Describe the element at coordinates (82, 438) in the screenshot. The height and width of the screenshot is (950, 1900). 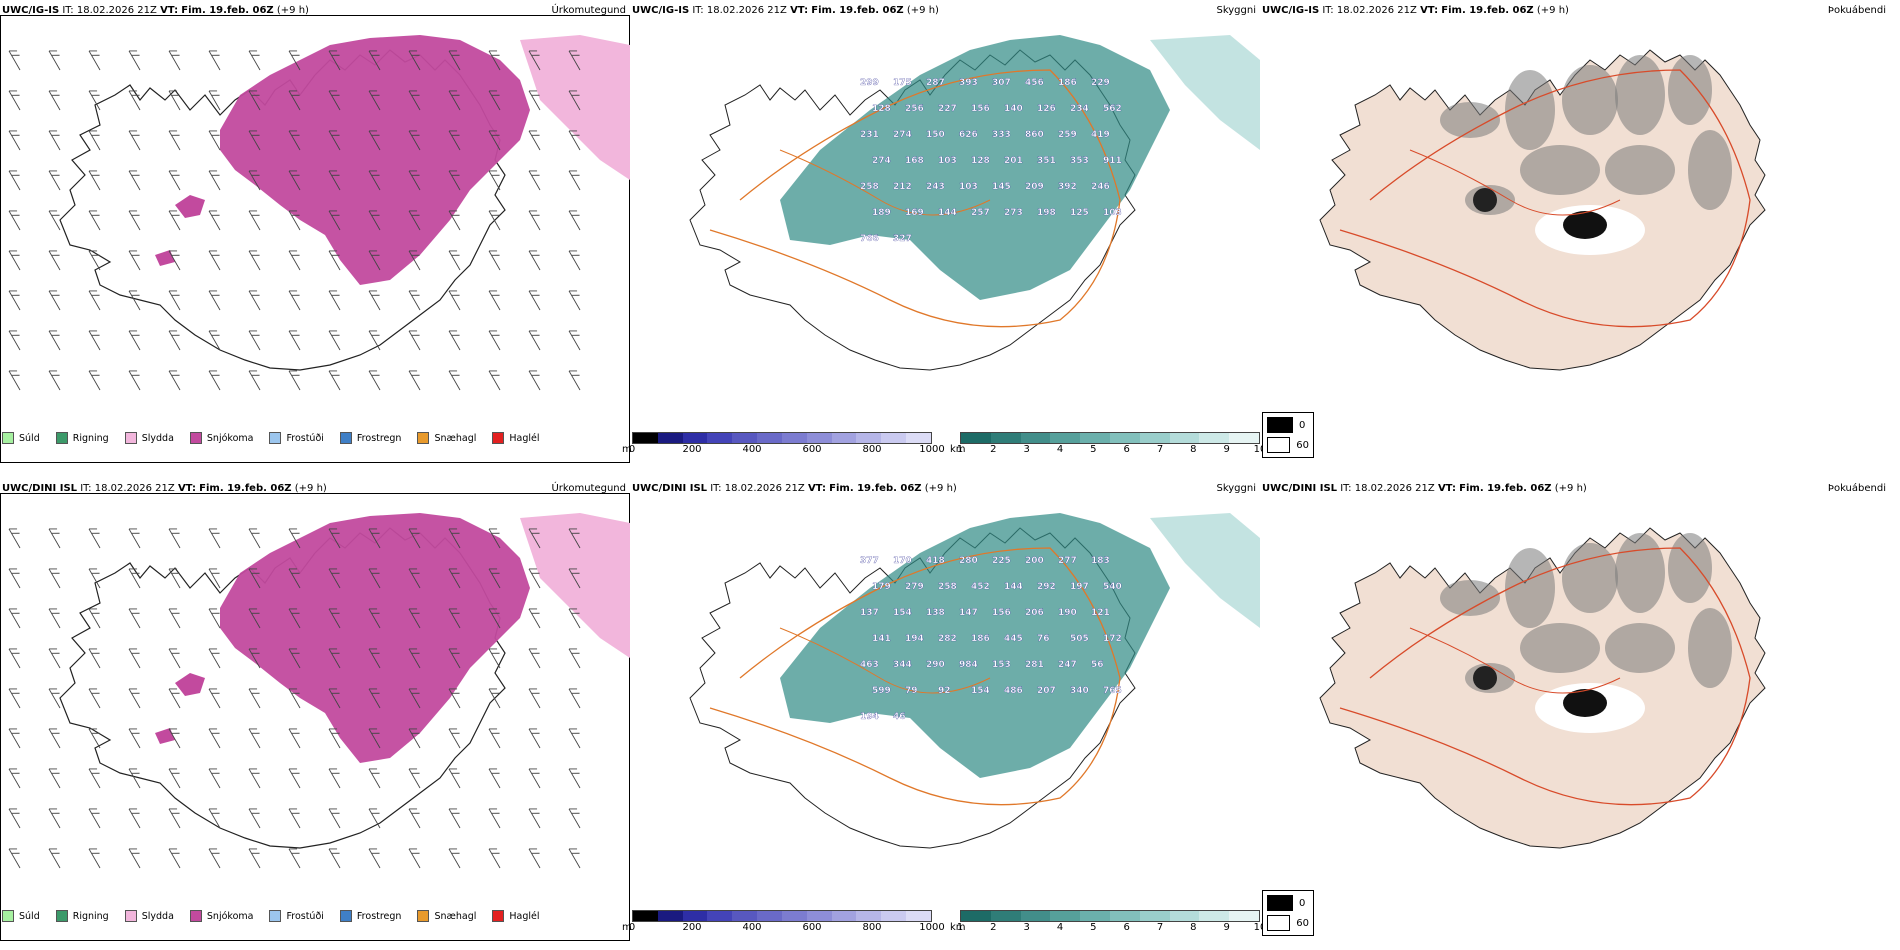
I see `legend-item: Rigning` at that location.